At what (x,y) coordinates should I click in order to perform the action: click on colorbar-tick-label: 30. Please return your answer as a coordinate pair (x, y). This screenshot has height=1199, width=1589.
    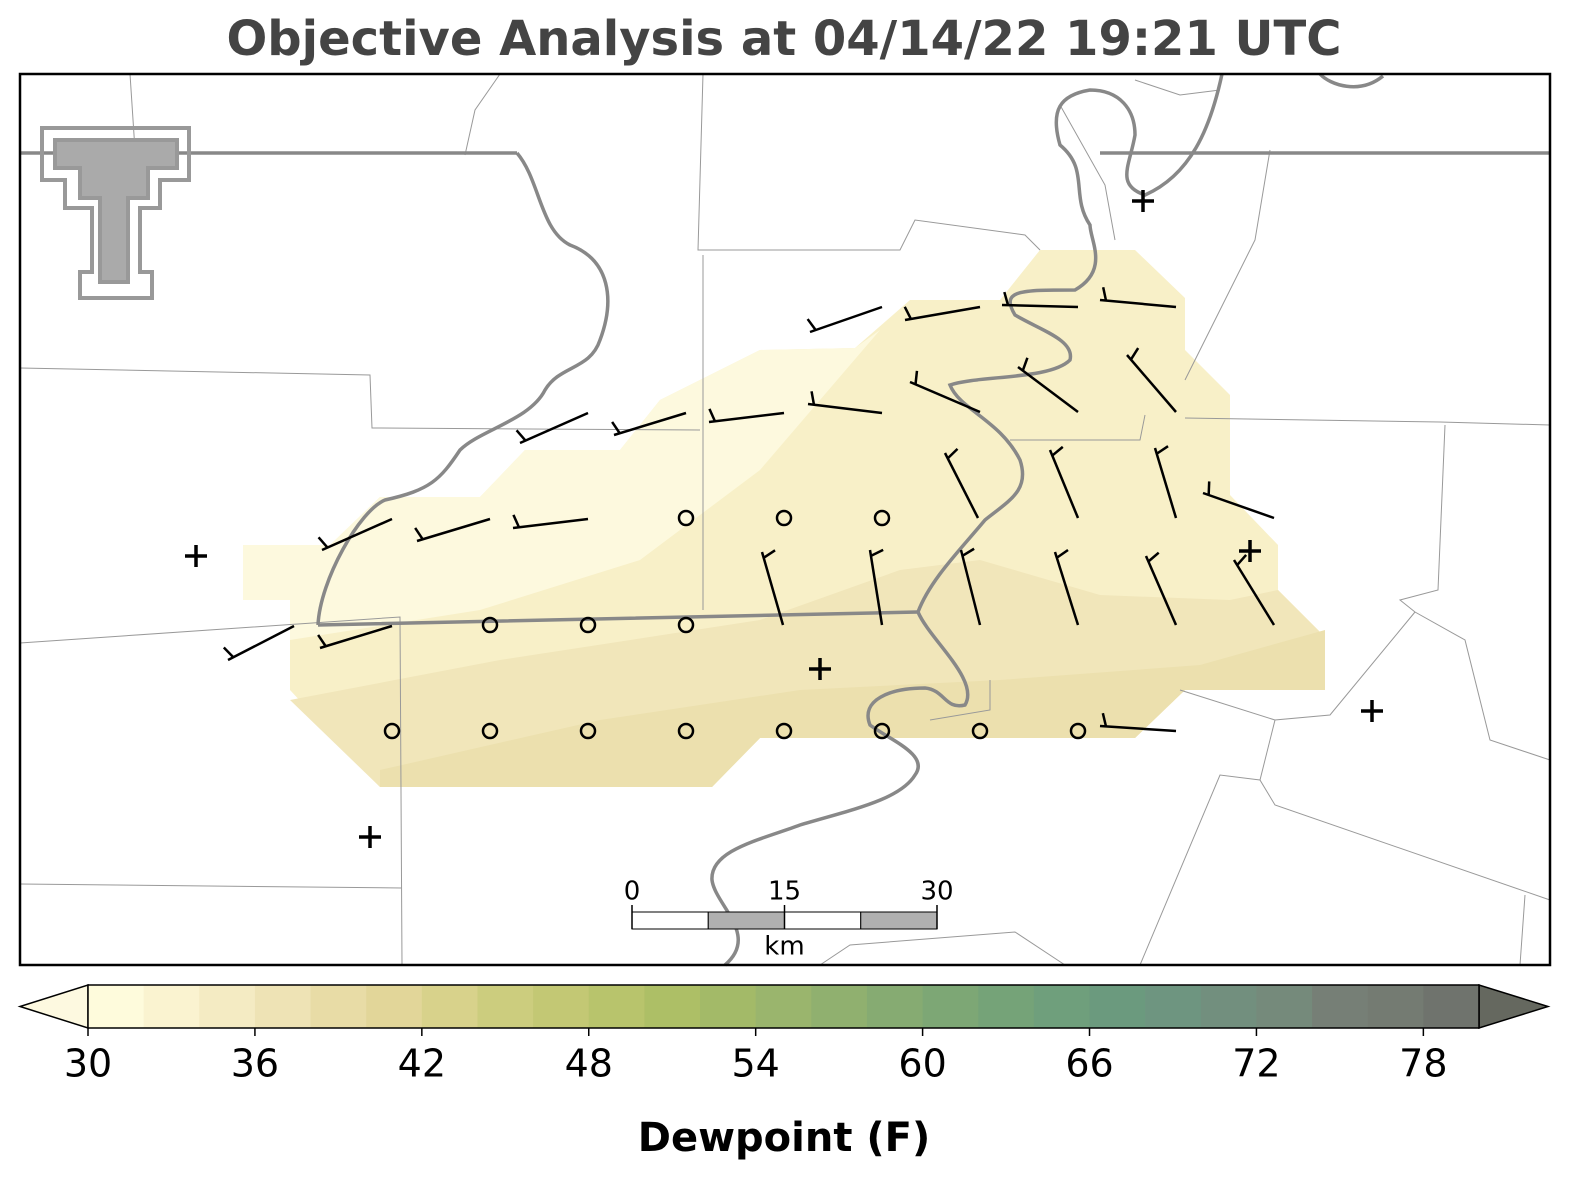
    Looking at the image, I should click on (88, 1064).